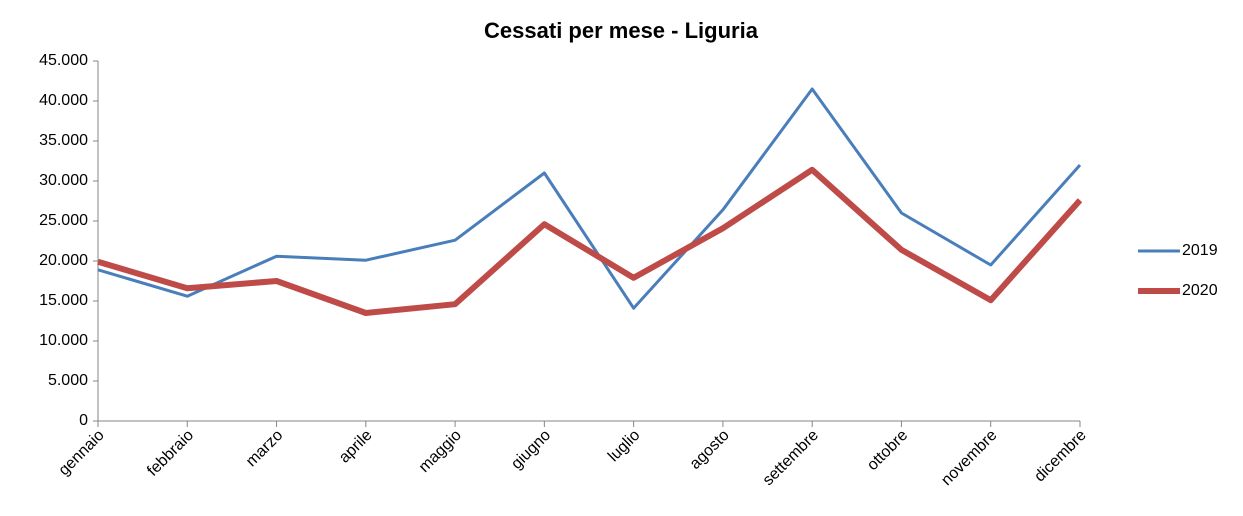 This screenshot has height=516, width=1243. I want to click on y-tick-label: 20.000, so click(63, 260).